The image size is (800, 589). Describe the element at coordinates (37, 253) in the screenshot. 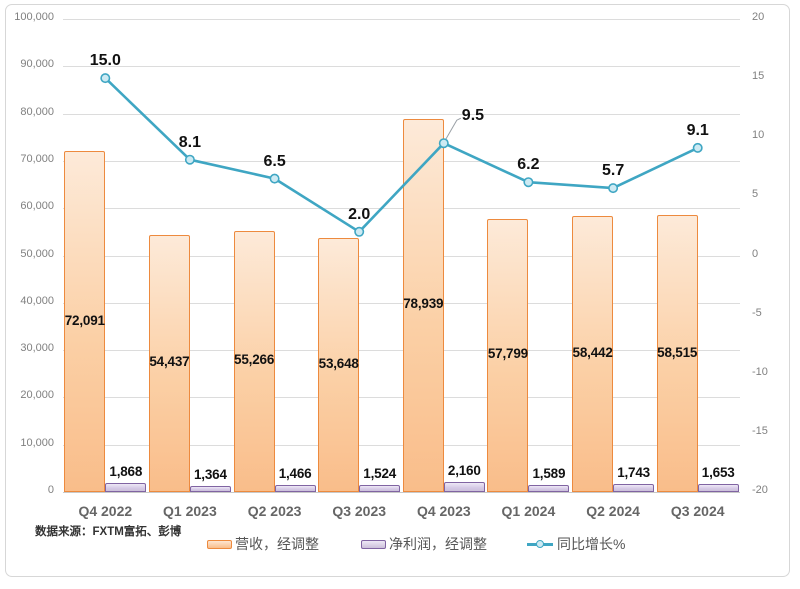

I see `left-axis-tick: 50,000` at that location.